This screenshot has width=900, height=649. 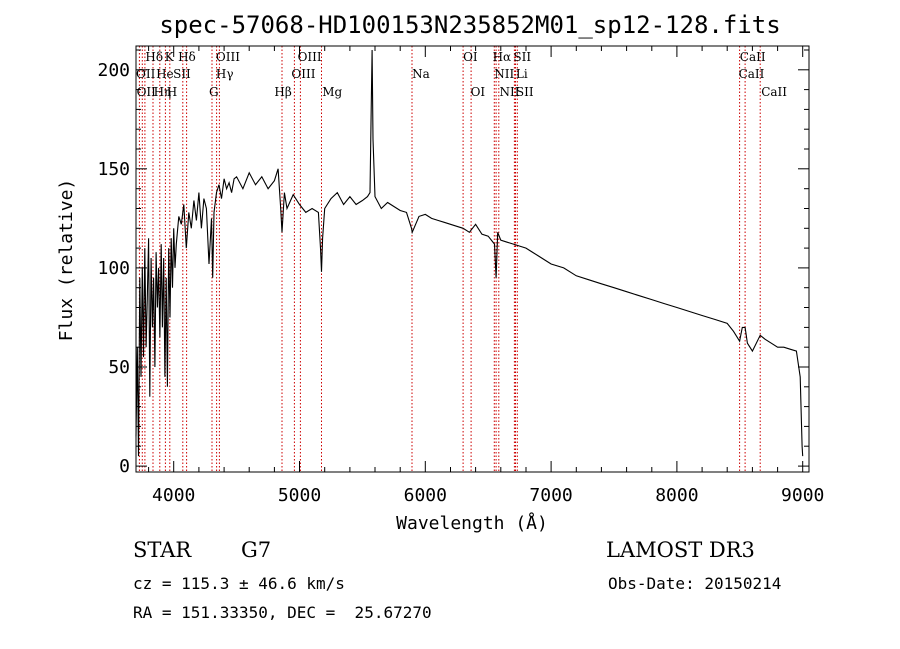 What do you see at coordinates (550, 495) in the screenshot?
I see `x-tick-label: 7000` at bounding box center [550, 495].